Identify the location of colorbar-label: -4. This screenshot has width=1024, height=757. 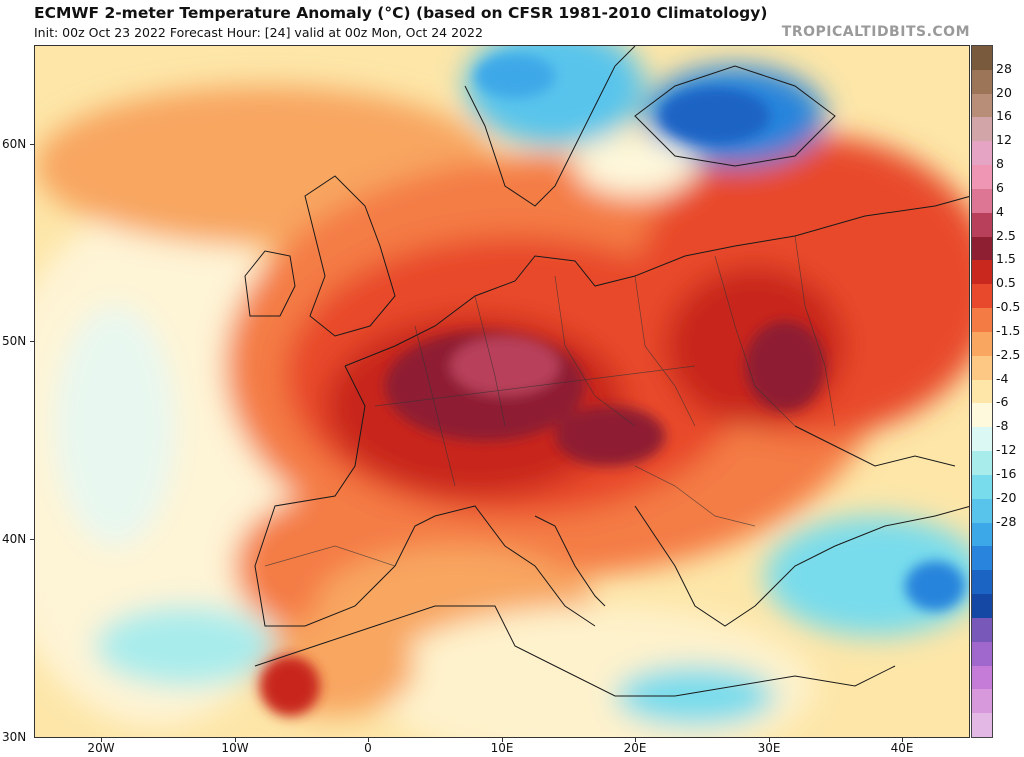
(1002, 378).